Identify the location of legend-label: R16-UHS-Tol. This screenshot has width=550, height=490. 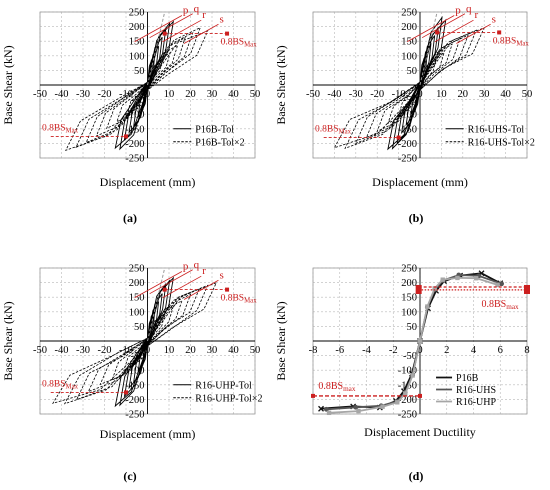
(496, 129).